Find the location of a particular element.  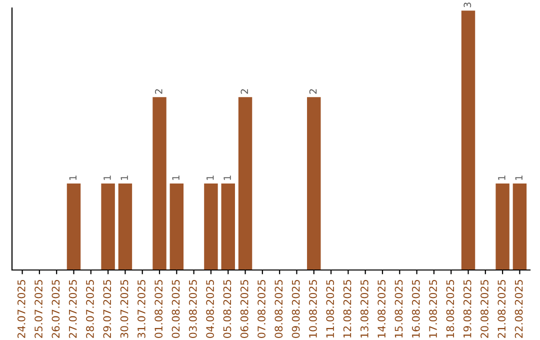

x-tick-label: 13.08.2025 is located at coordinates (364, 309).